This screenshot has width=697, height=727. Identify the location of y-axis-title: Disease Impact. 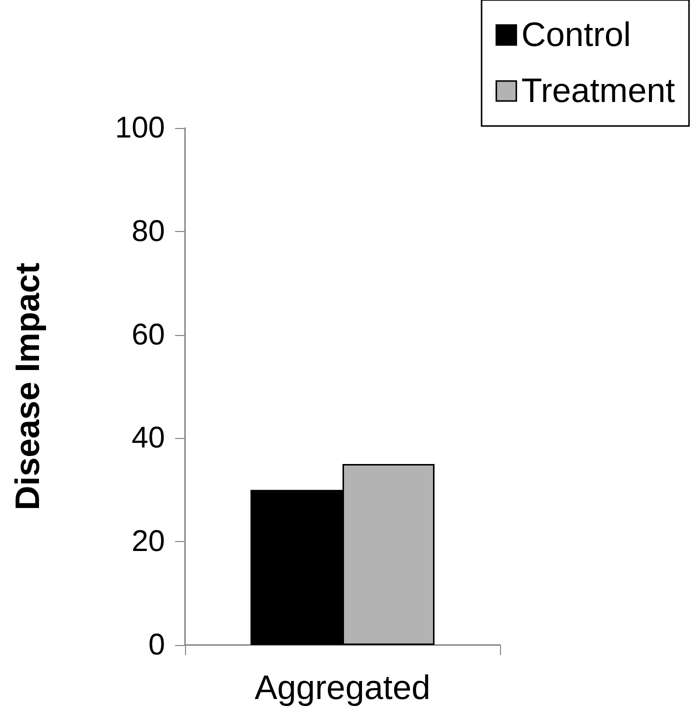
(28, 386).